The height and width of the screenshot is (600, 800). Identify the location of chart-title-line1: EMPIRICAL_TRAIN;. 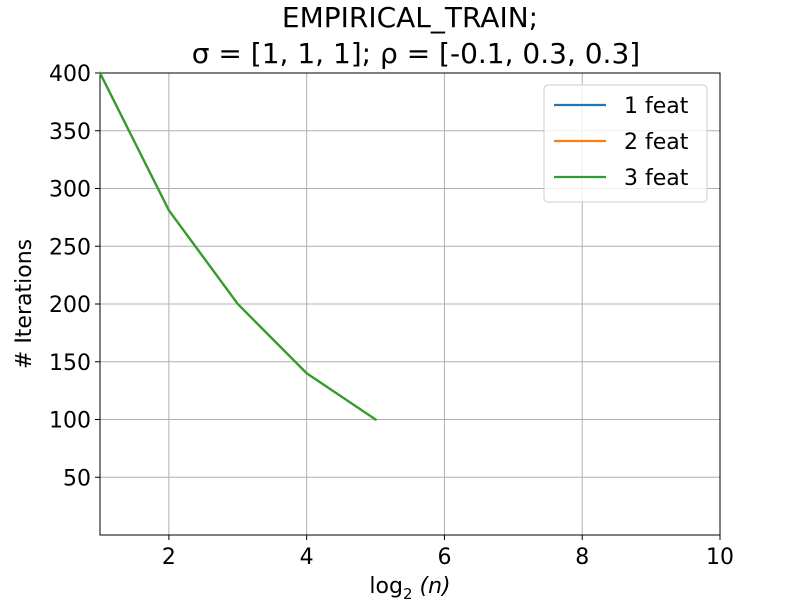
(410, 17).